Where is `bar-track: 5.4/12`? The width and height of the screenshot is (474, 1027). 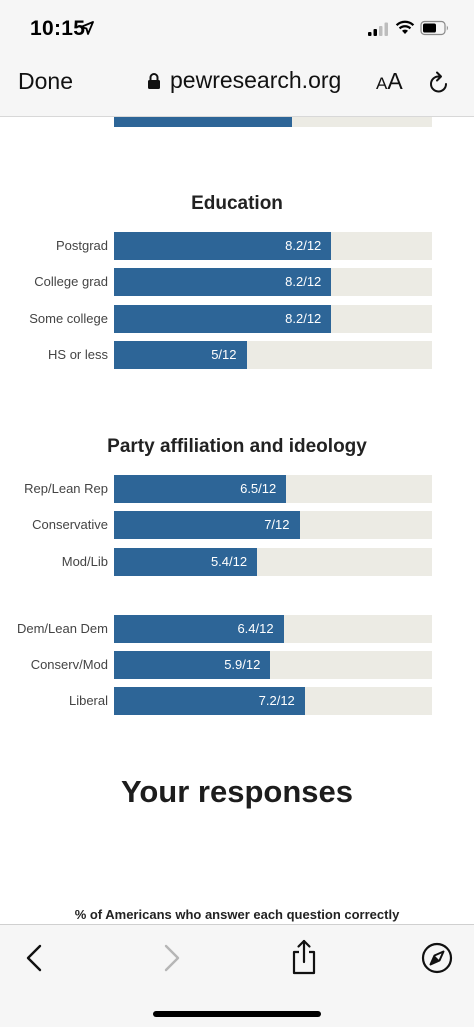 bar-track: 5.4/12 is located at coordinates (273, 562).